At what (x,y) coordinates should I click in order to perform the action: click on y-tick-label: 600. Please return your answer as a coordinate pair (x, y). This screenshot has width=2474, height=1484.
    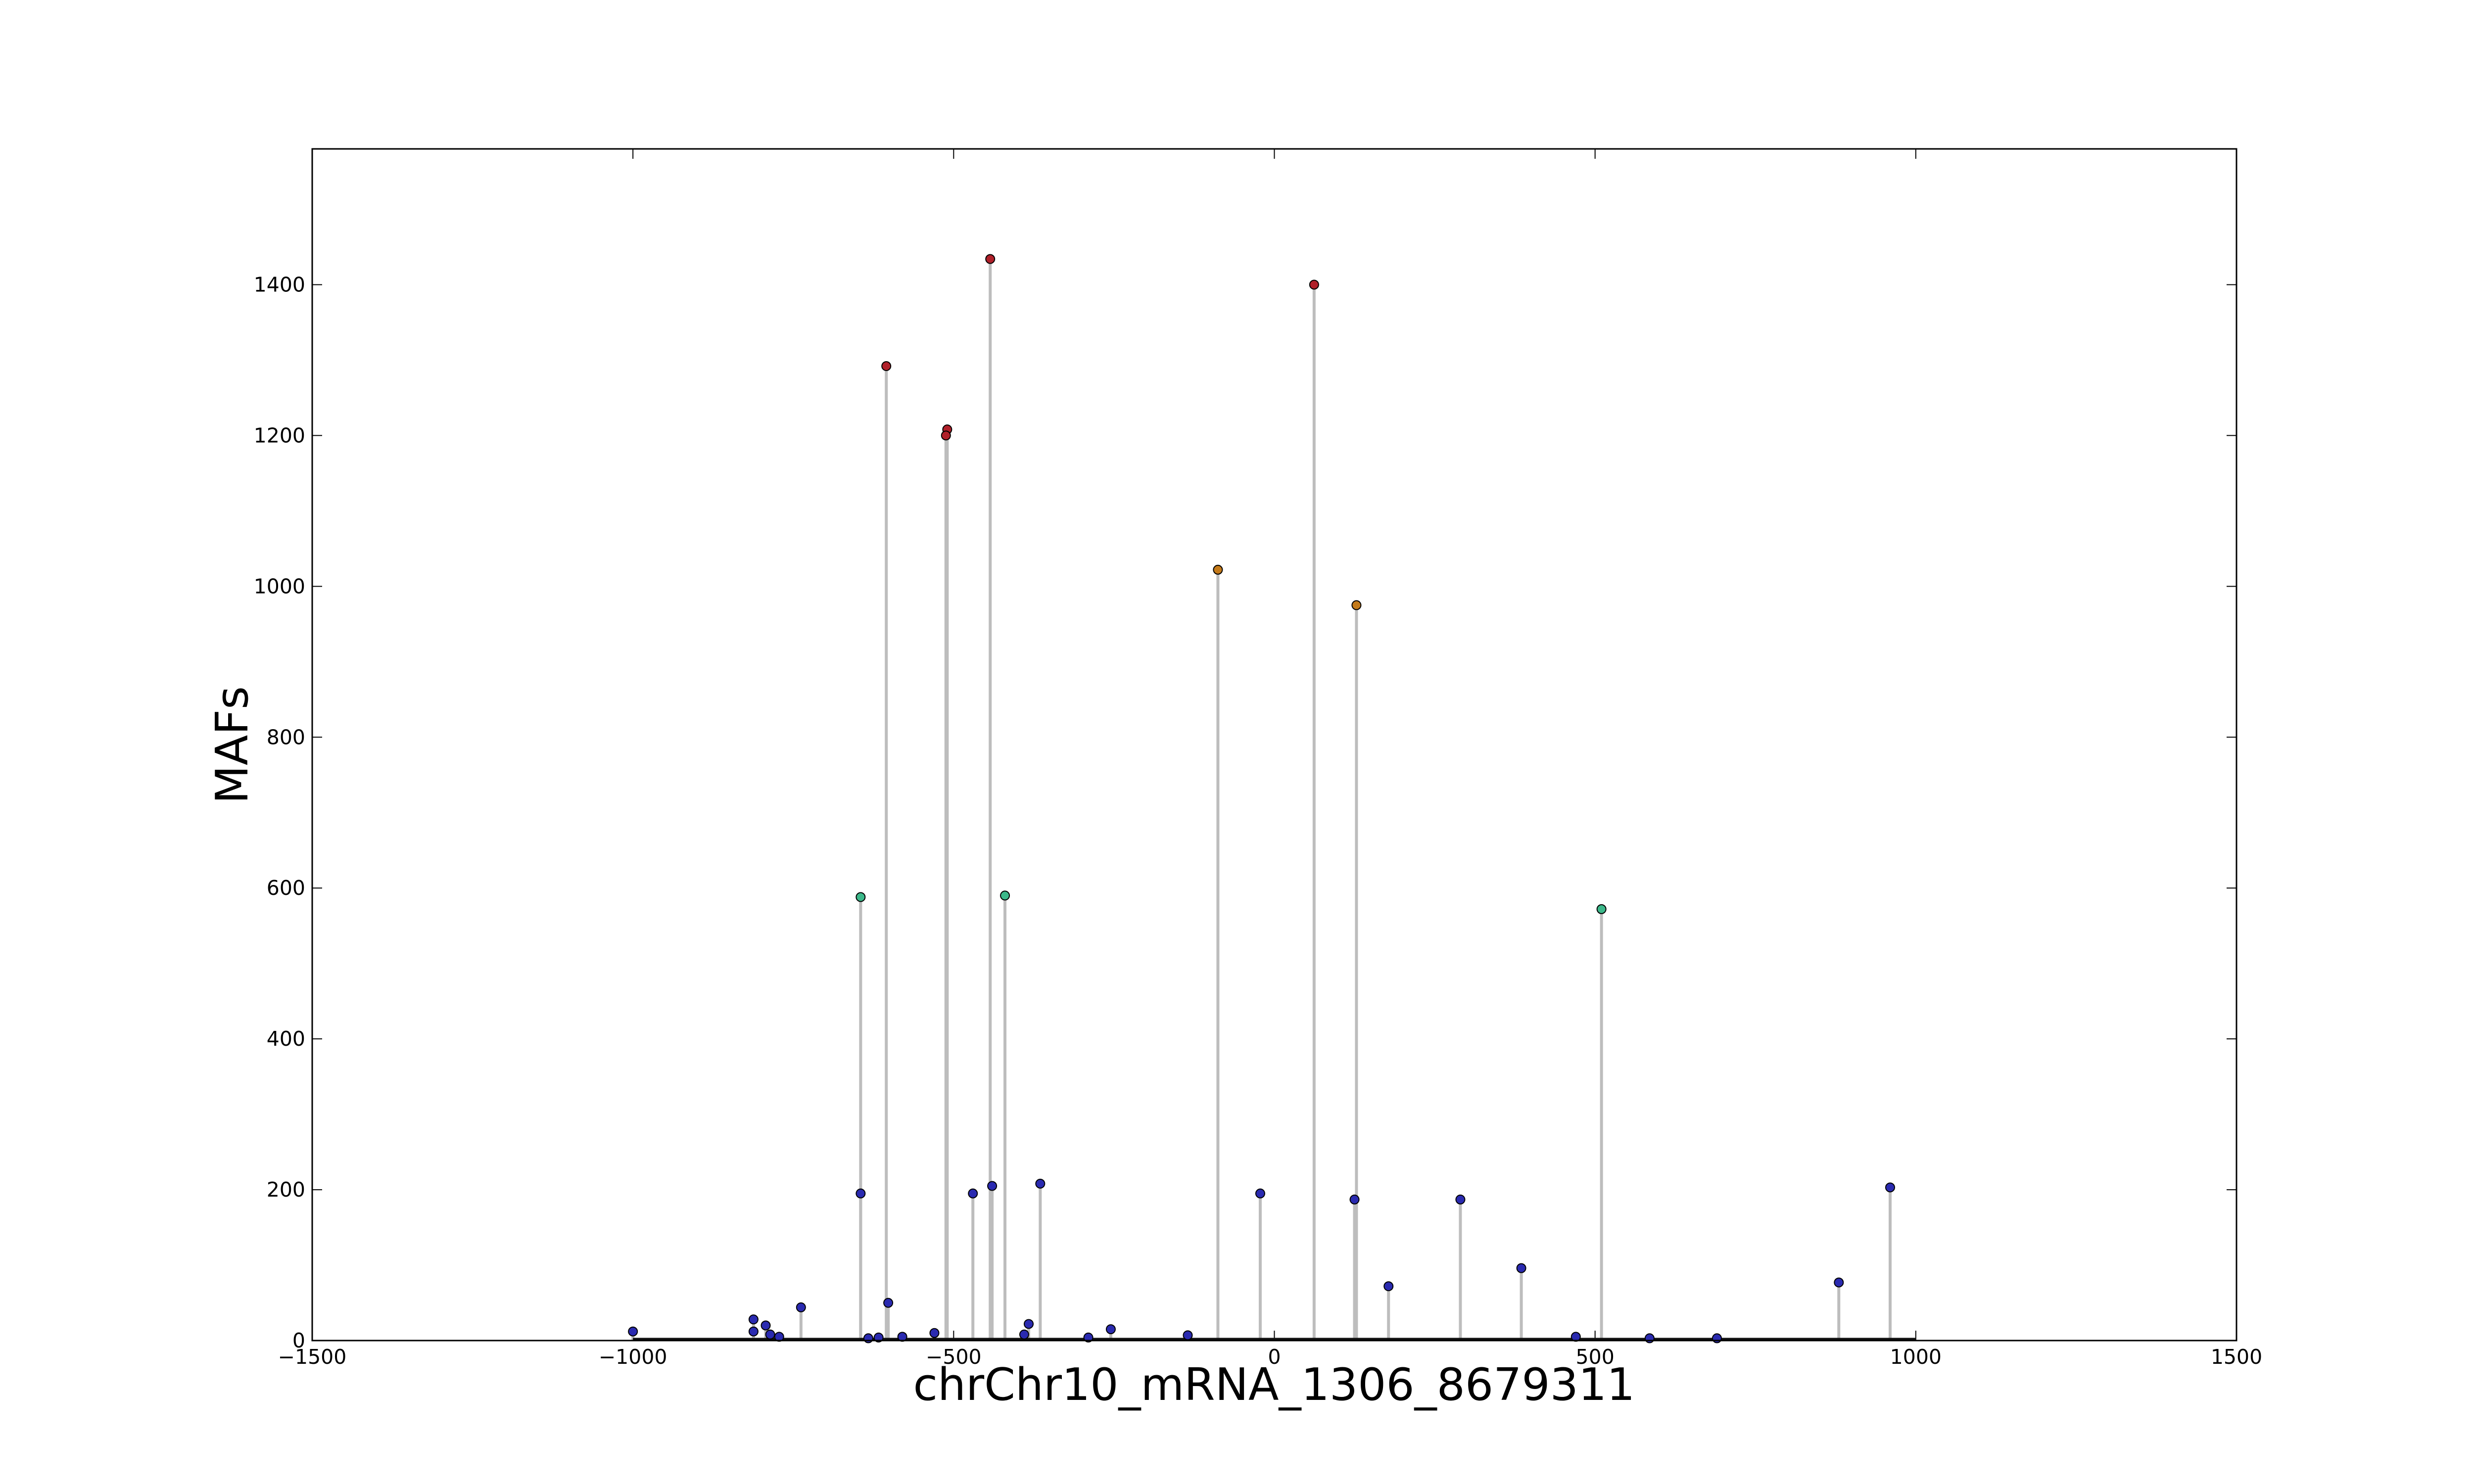
    Looking at the image, I should click on (286, 888).